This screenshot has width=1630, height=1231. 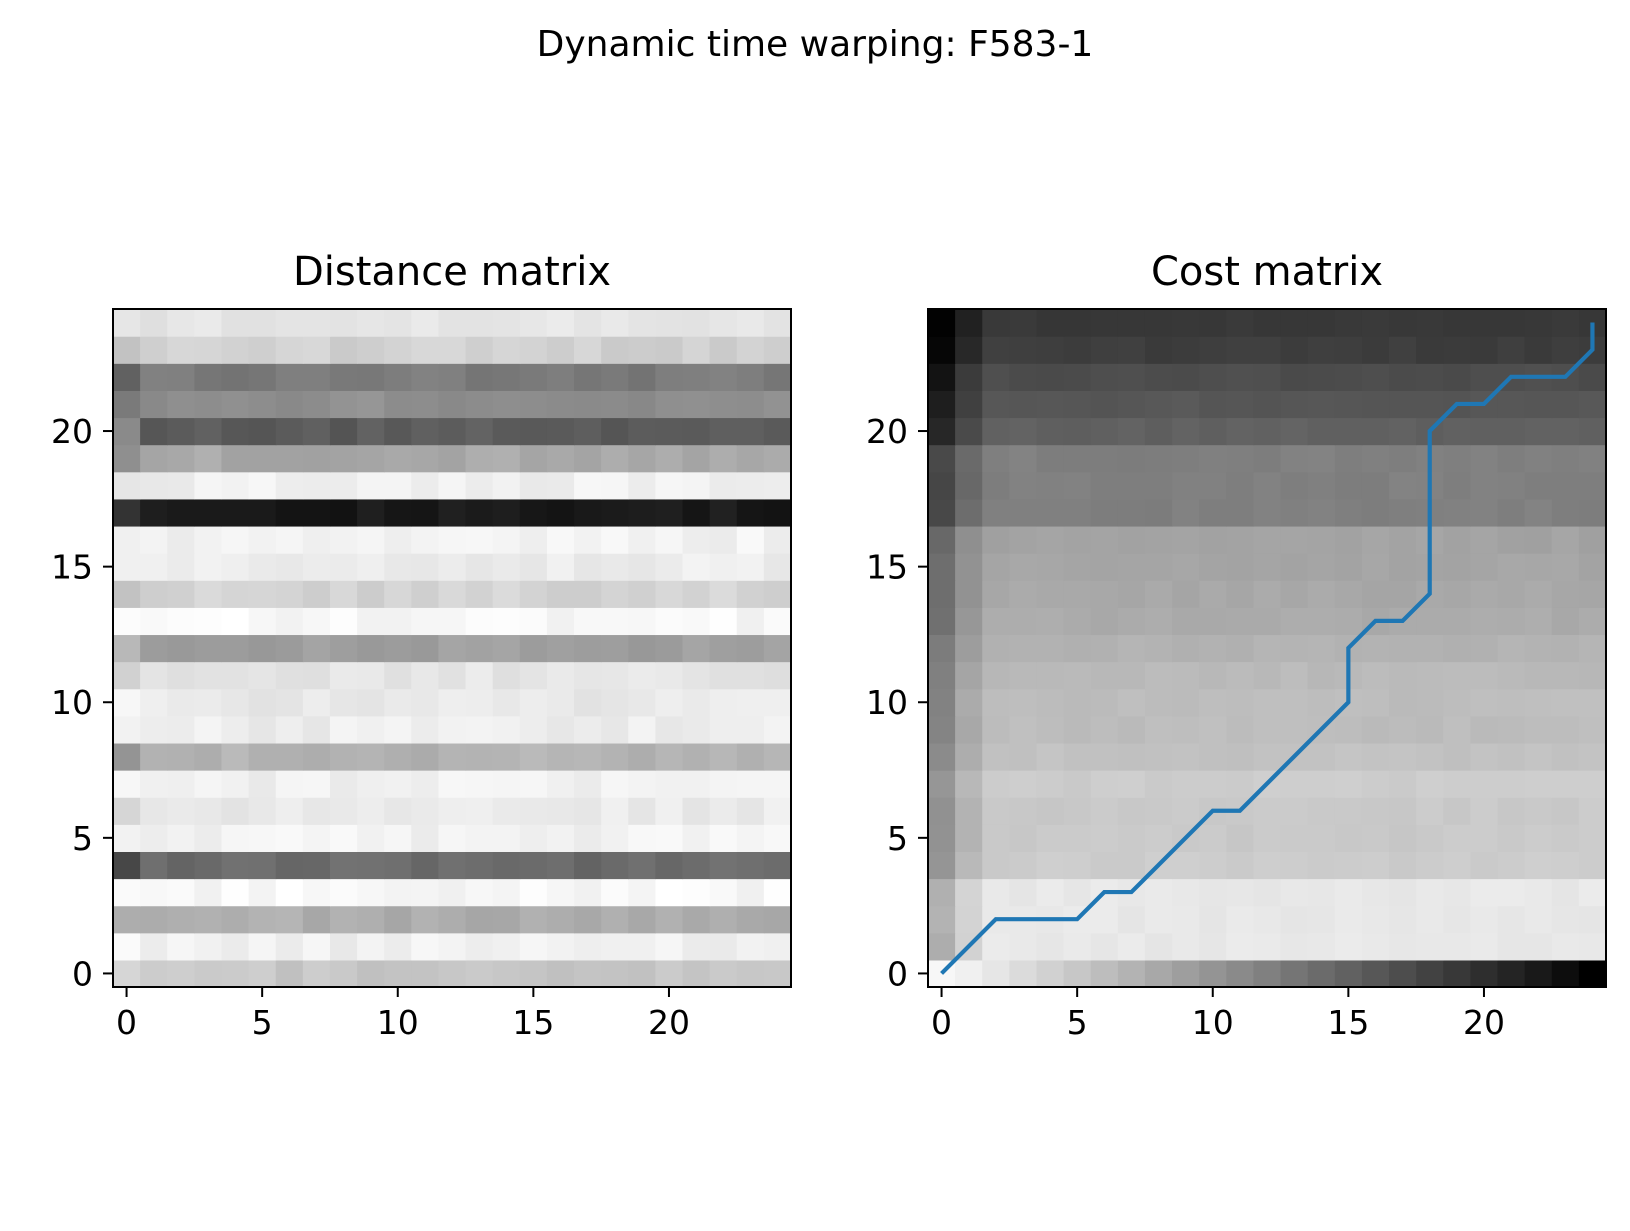 What do you see at coordinates (72, 567) in the screenshot?
I see `y-tick-label: 15` at bounding box center [72, 567].